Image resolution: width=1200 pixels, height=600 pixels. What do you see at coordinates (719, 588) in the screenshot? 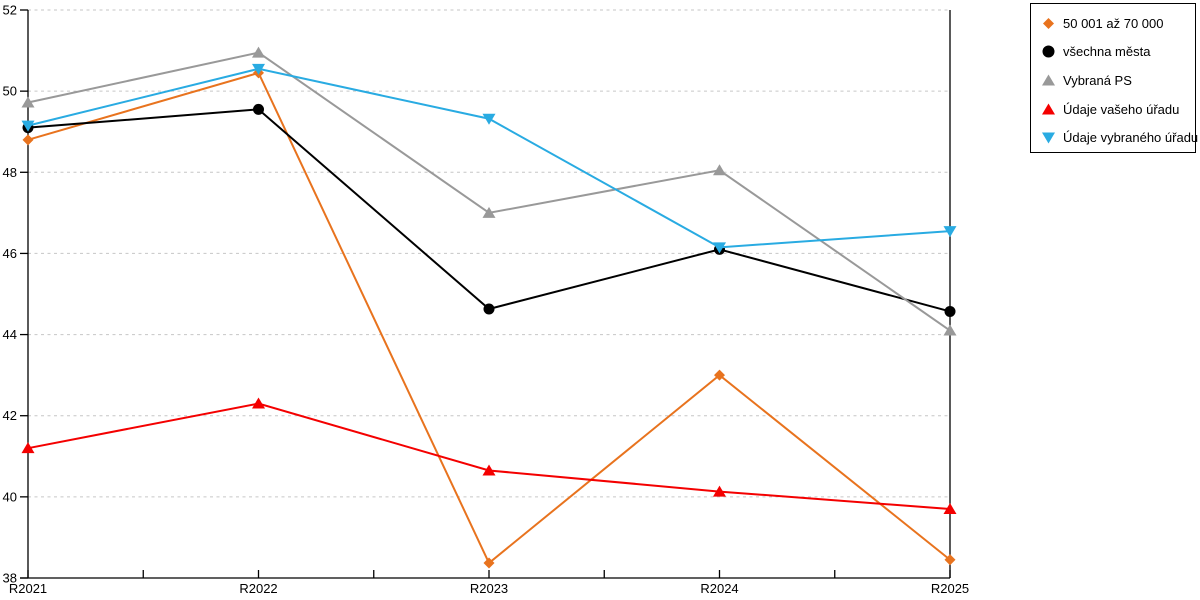
I see `x-tick-label: R2024` at bounding box center [719, 588].